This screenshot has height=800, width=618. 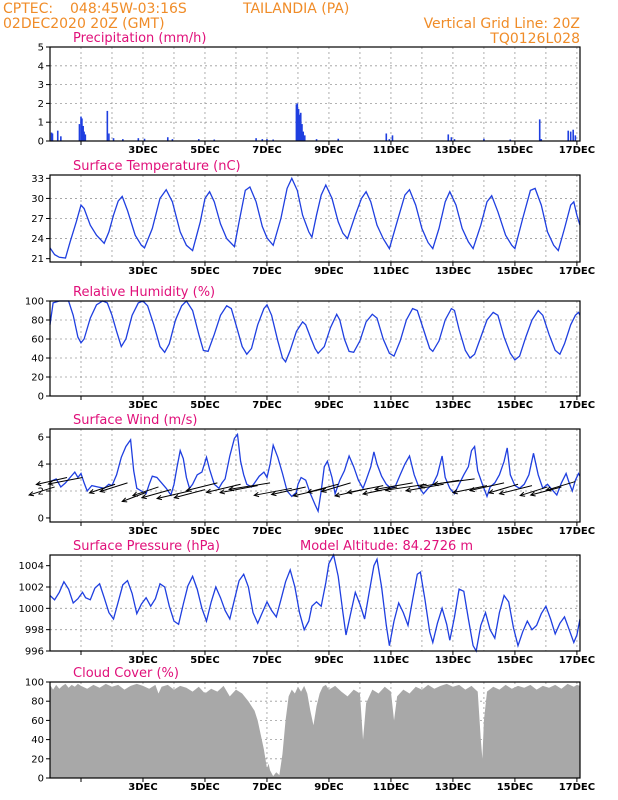 I want to click on temp-xtick-label: 17DEC, so click(x=577, y=271).